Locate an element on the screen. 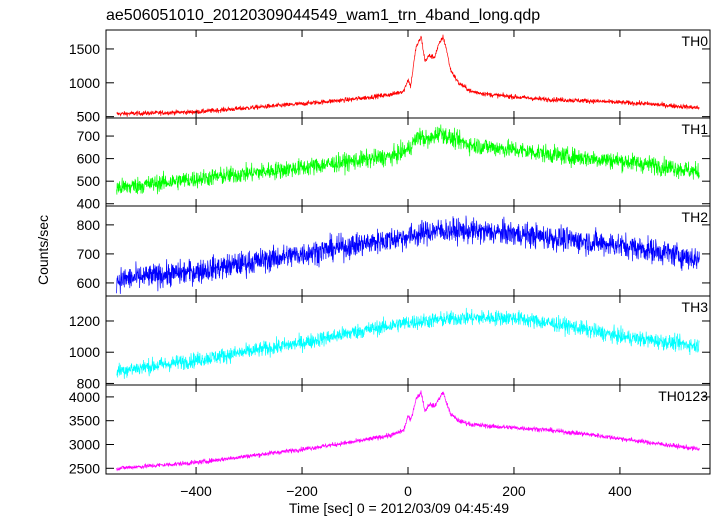  x-tick-label: −400 is located at coordinates (196, 491).